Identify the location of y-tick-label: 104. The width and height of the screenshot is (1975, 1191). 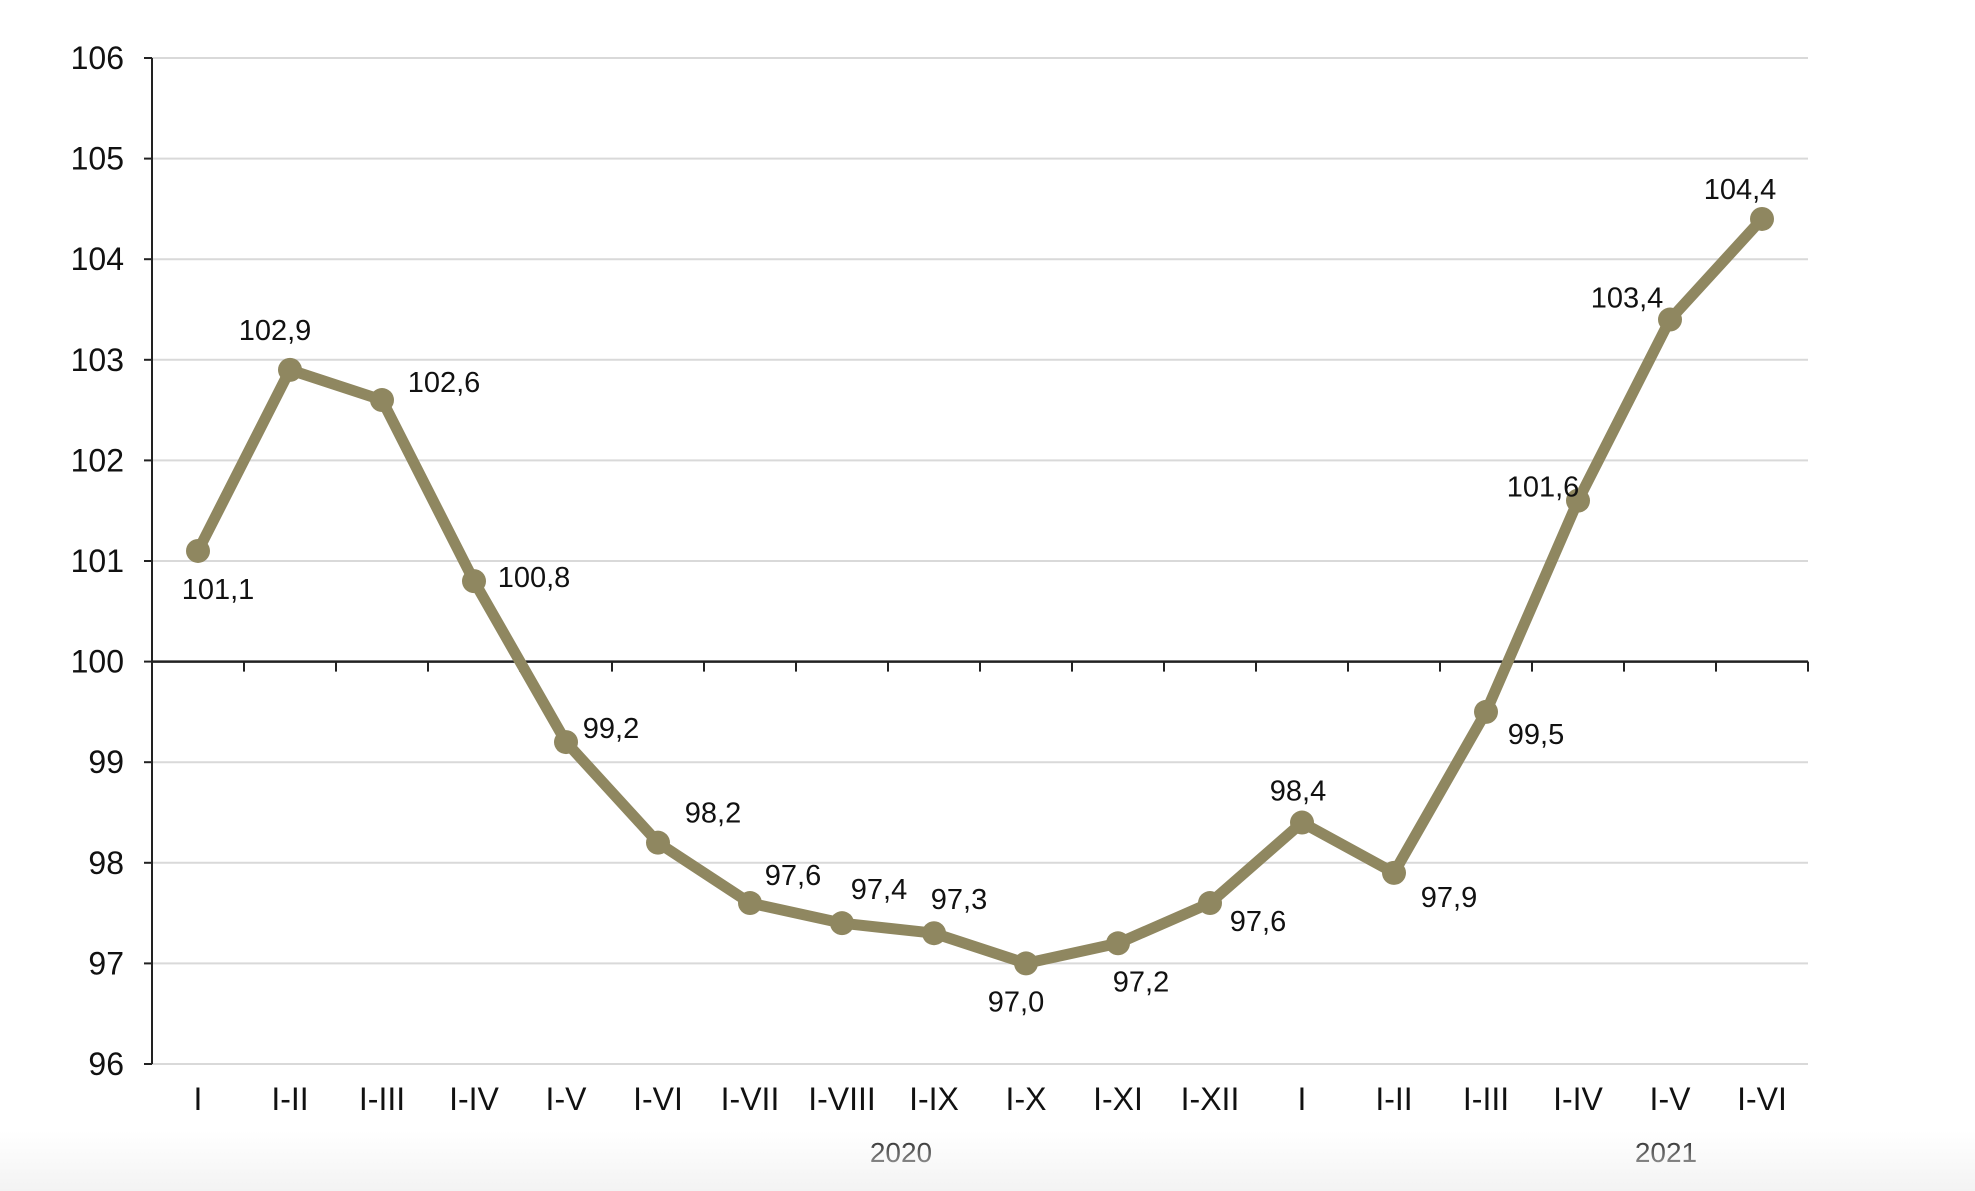
(97, 259).